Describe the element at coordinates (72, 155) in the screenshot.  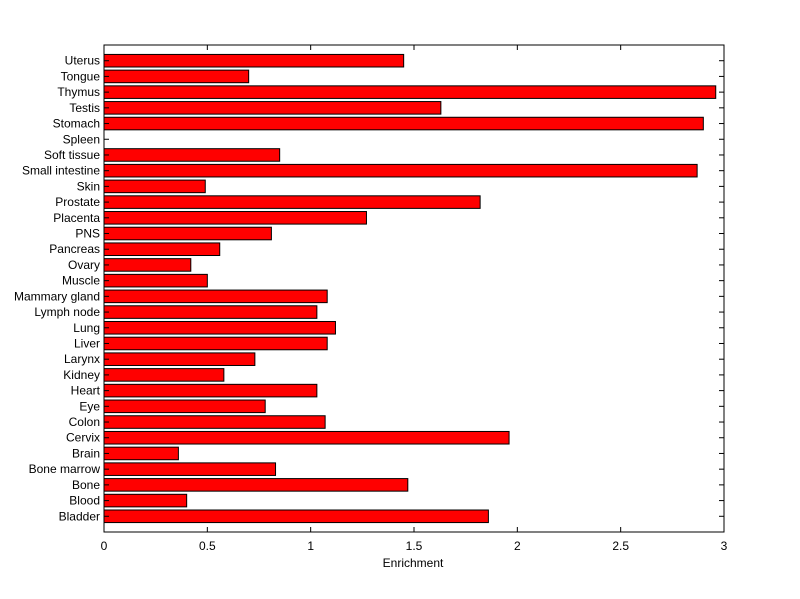
I see `category-label: Soft tissue` at that location.